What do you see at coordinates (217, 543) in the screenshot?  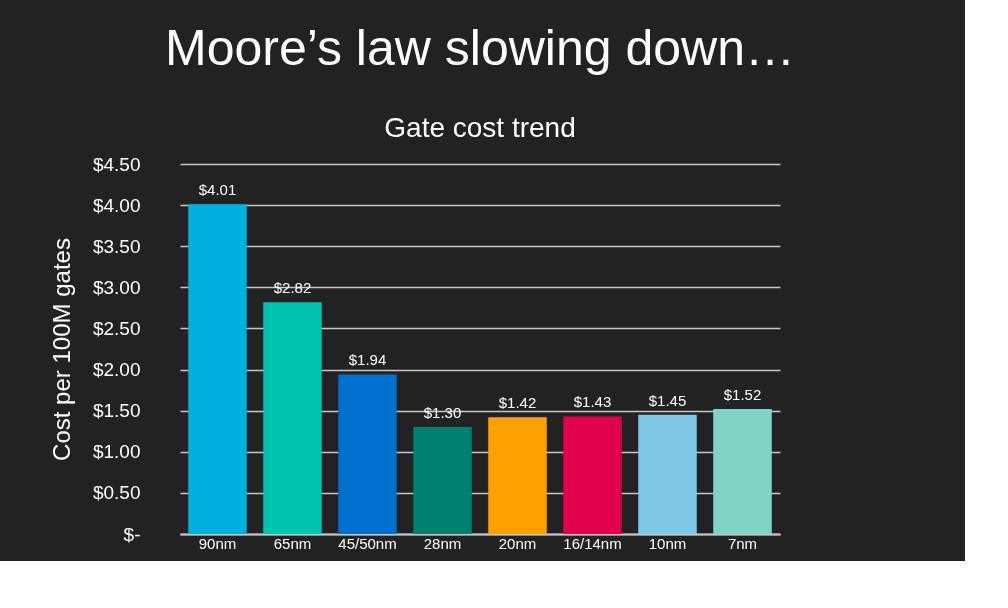 I see `x-tick-label: 90nm` at bounding box center [217, 543].